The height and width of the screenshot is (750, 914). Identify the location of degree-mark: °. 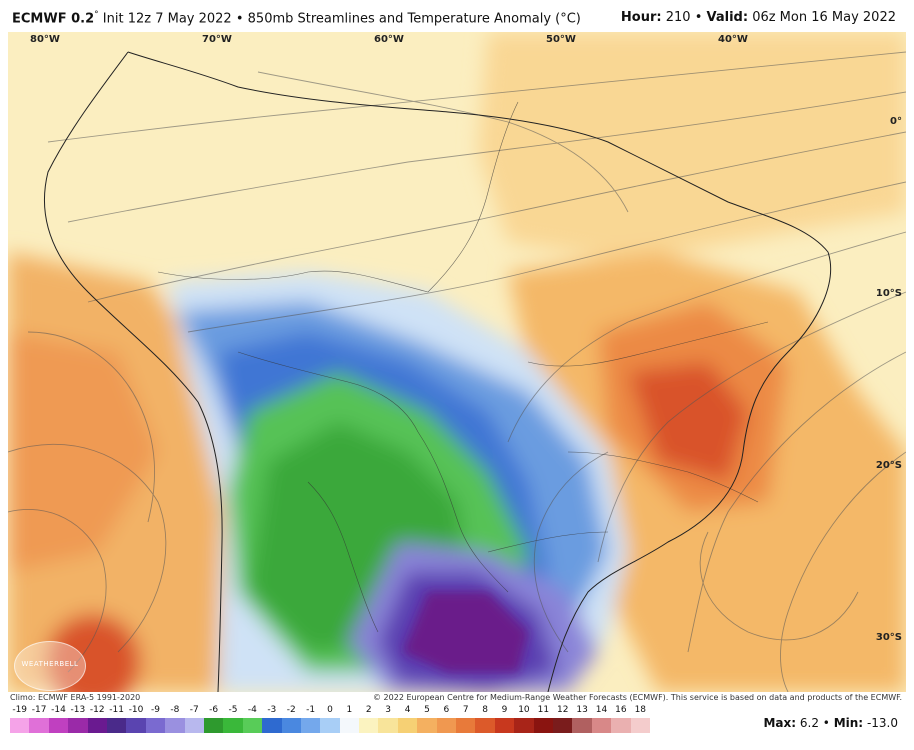
(96, 15).